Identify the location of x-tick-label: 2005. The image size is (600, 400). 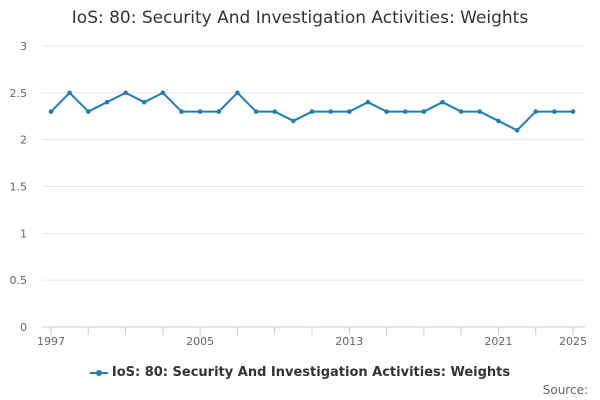
(200, 341).